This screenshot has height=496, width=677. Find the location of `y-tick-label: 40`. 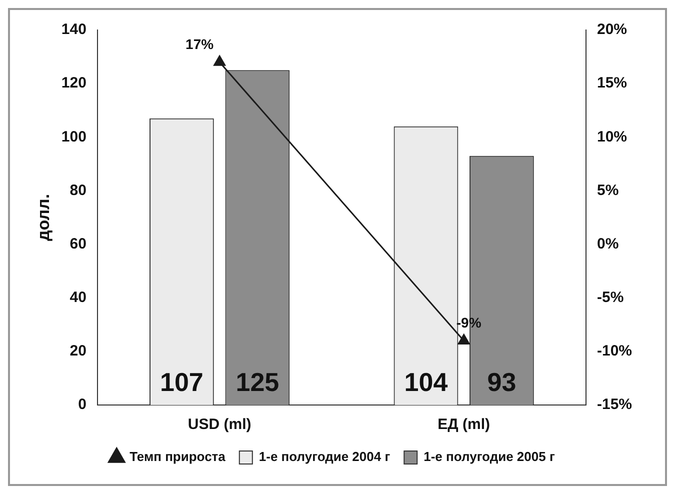

y-tick-label: 40 is located at coordinates (78, 297).